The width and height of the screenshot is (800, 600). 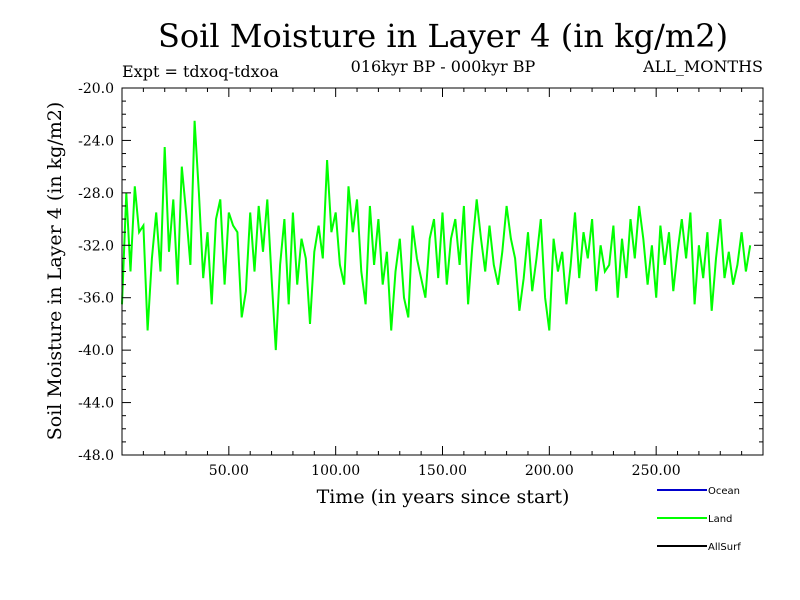 I want to click on time-range-label: 016kyr BP - 000kyr BP, so click(x=443, y=66).